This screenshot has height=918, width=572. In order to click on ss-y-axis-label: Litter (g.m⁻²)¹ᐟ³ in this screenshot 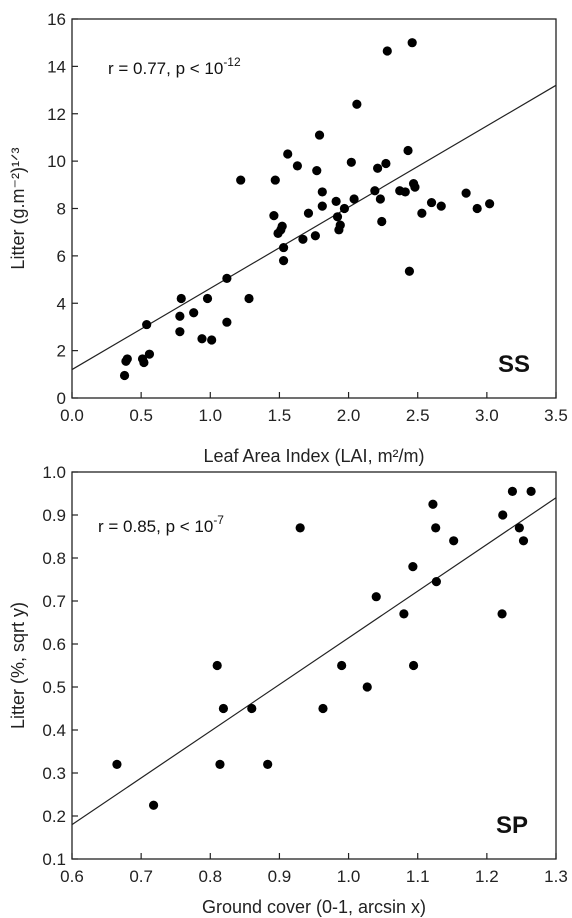, I will do `click(18, 208)`.